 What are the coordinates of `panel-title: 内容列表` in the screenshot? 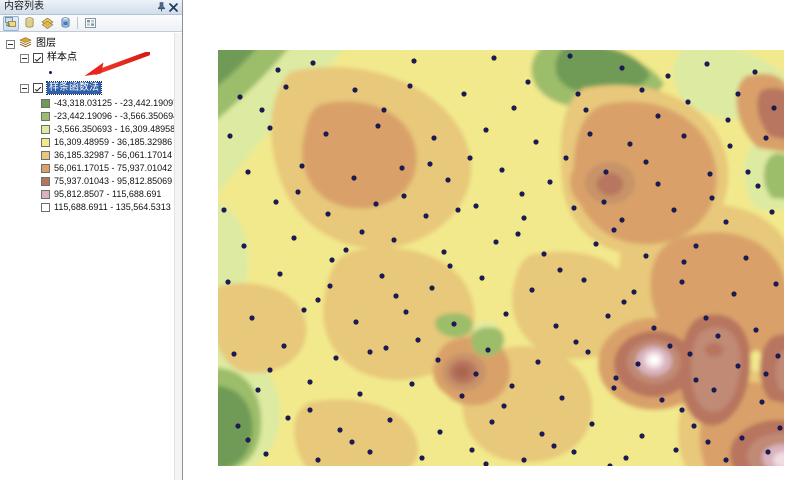 It's located at (24, 6).